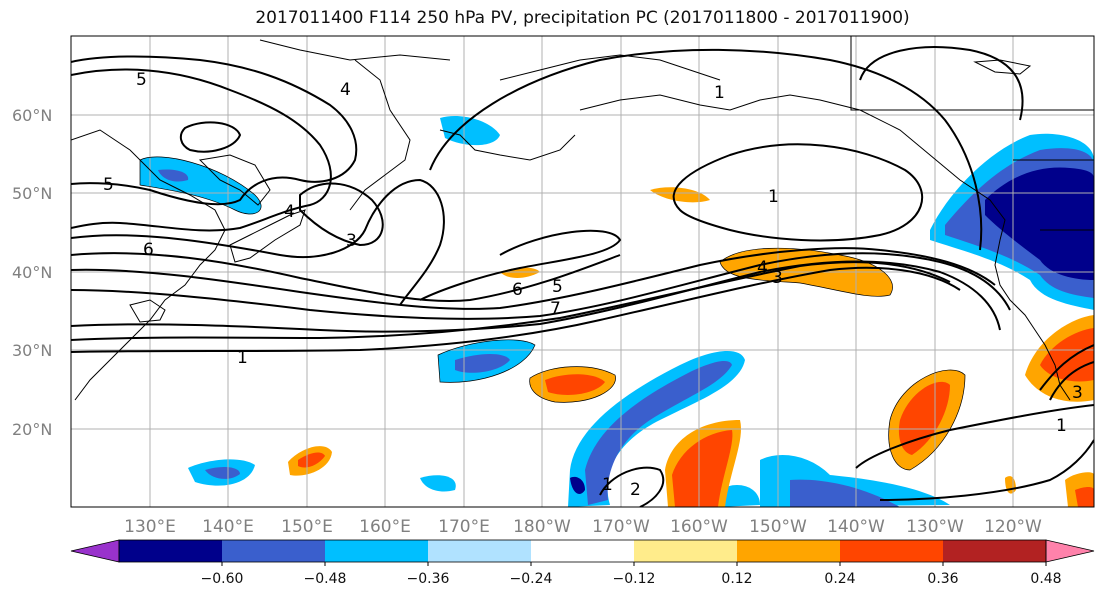 This screenshot has width=1105, height=601. I want to click on lon-label: 160°E, so click(385, 527).